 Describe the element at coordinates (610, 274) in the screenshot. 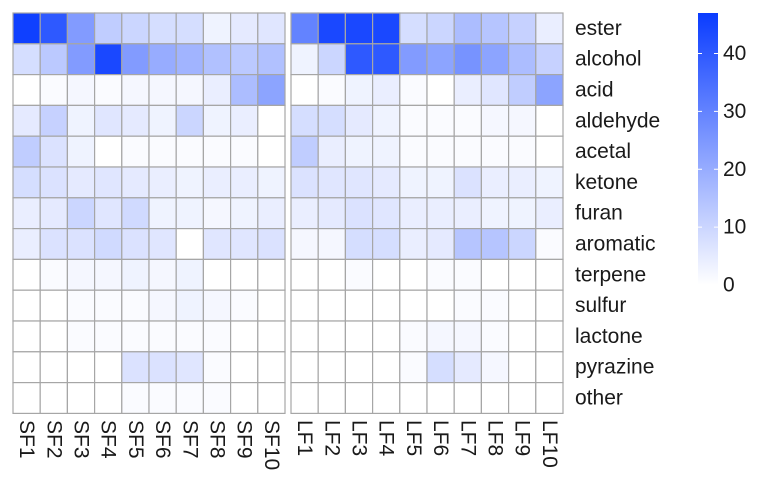

I see `row-label: terpene` at that location.